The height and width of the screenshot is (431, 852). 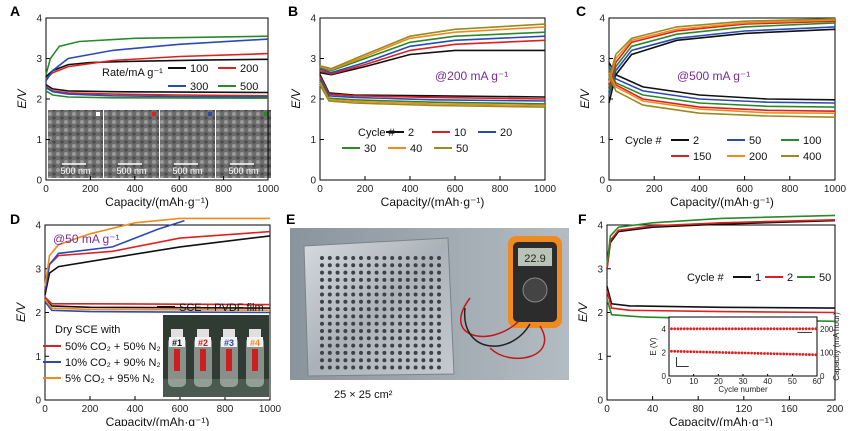 What do you see at coordinates (45, 409) in the screenshot?
I see `x-tick-label: 0` at bounding box center [45, 409].